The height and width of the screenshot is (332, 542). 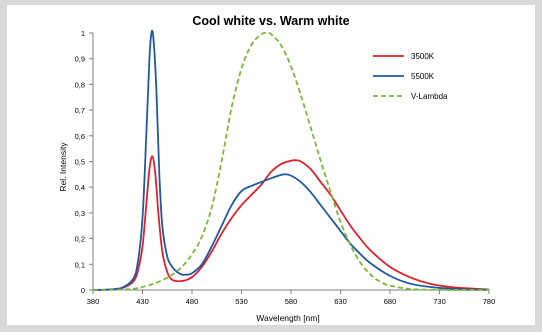 What do you see at coordinates (390, 301) in the screenshot?
I see `x-tick-label: 680` at bounding box center [390, 301].